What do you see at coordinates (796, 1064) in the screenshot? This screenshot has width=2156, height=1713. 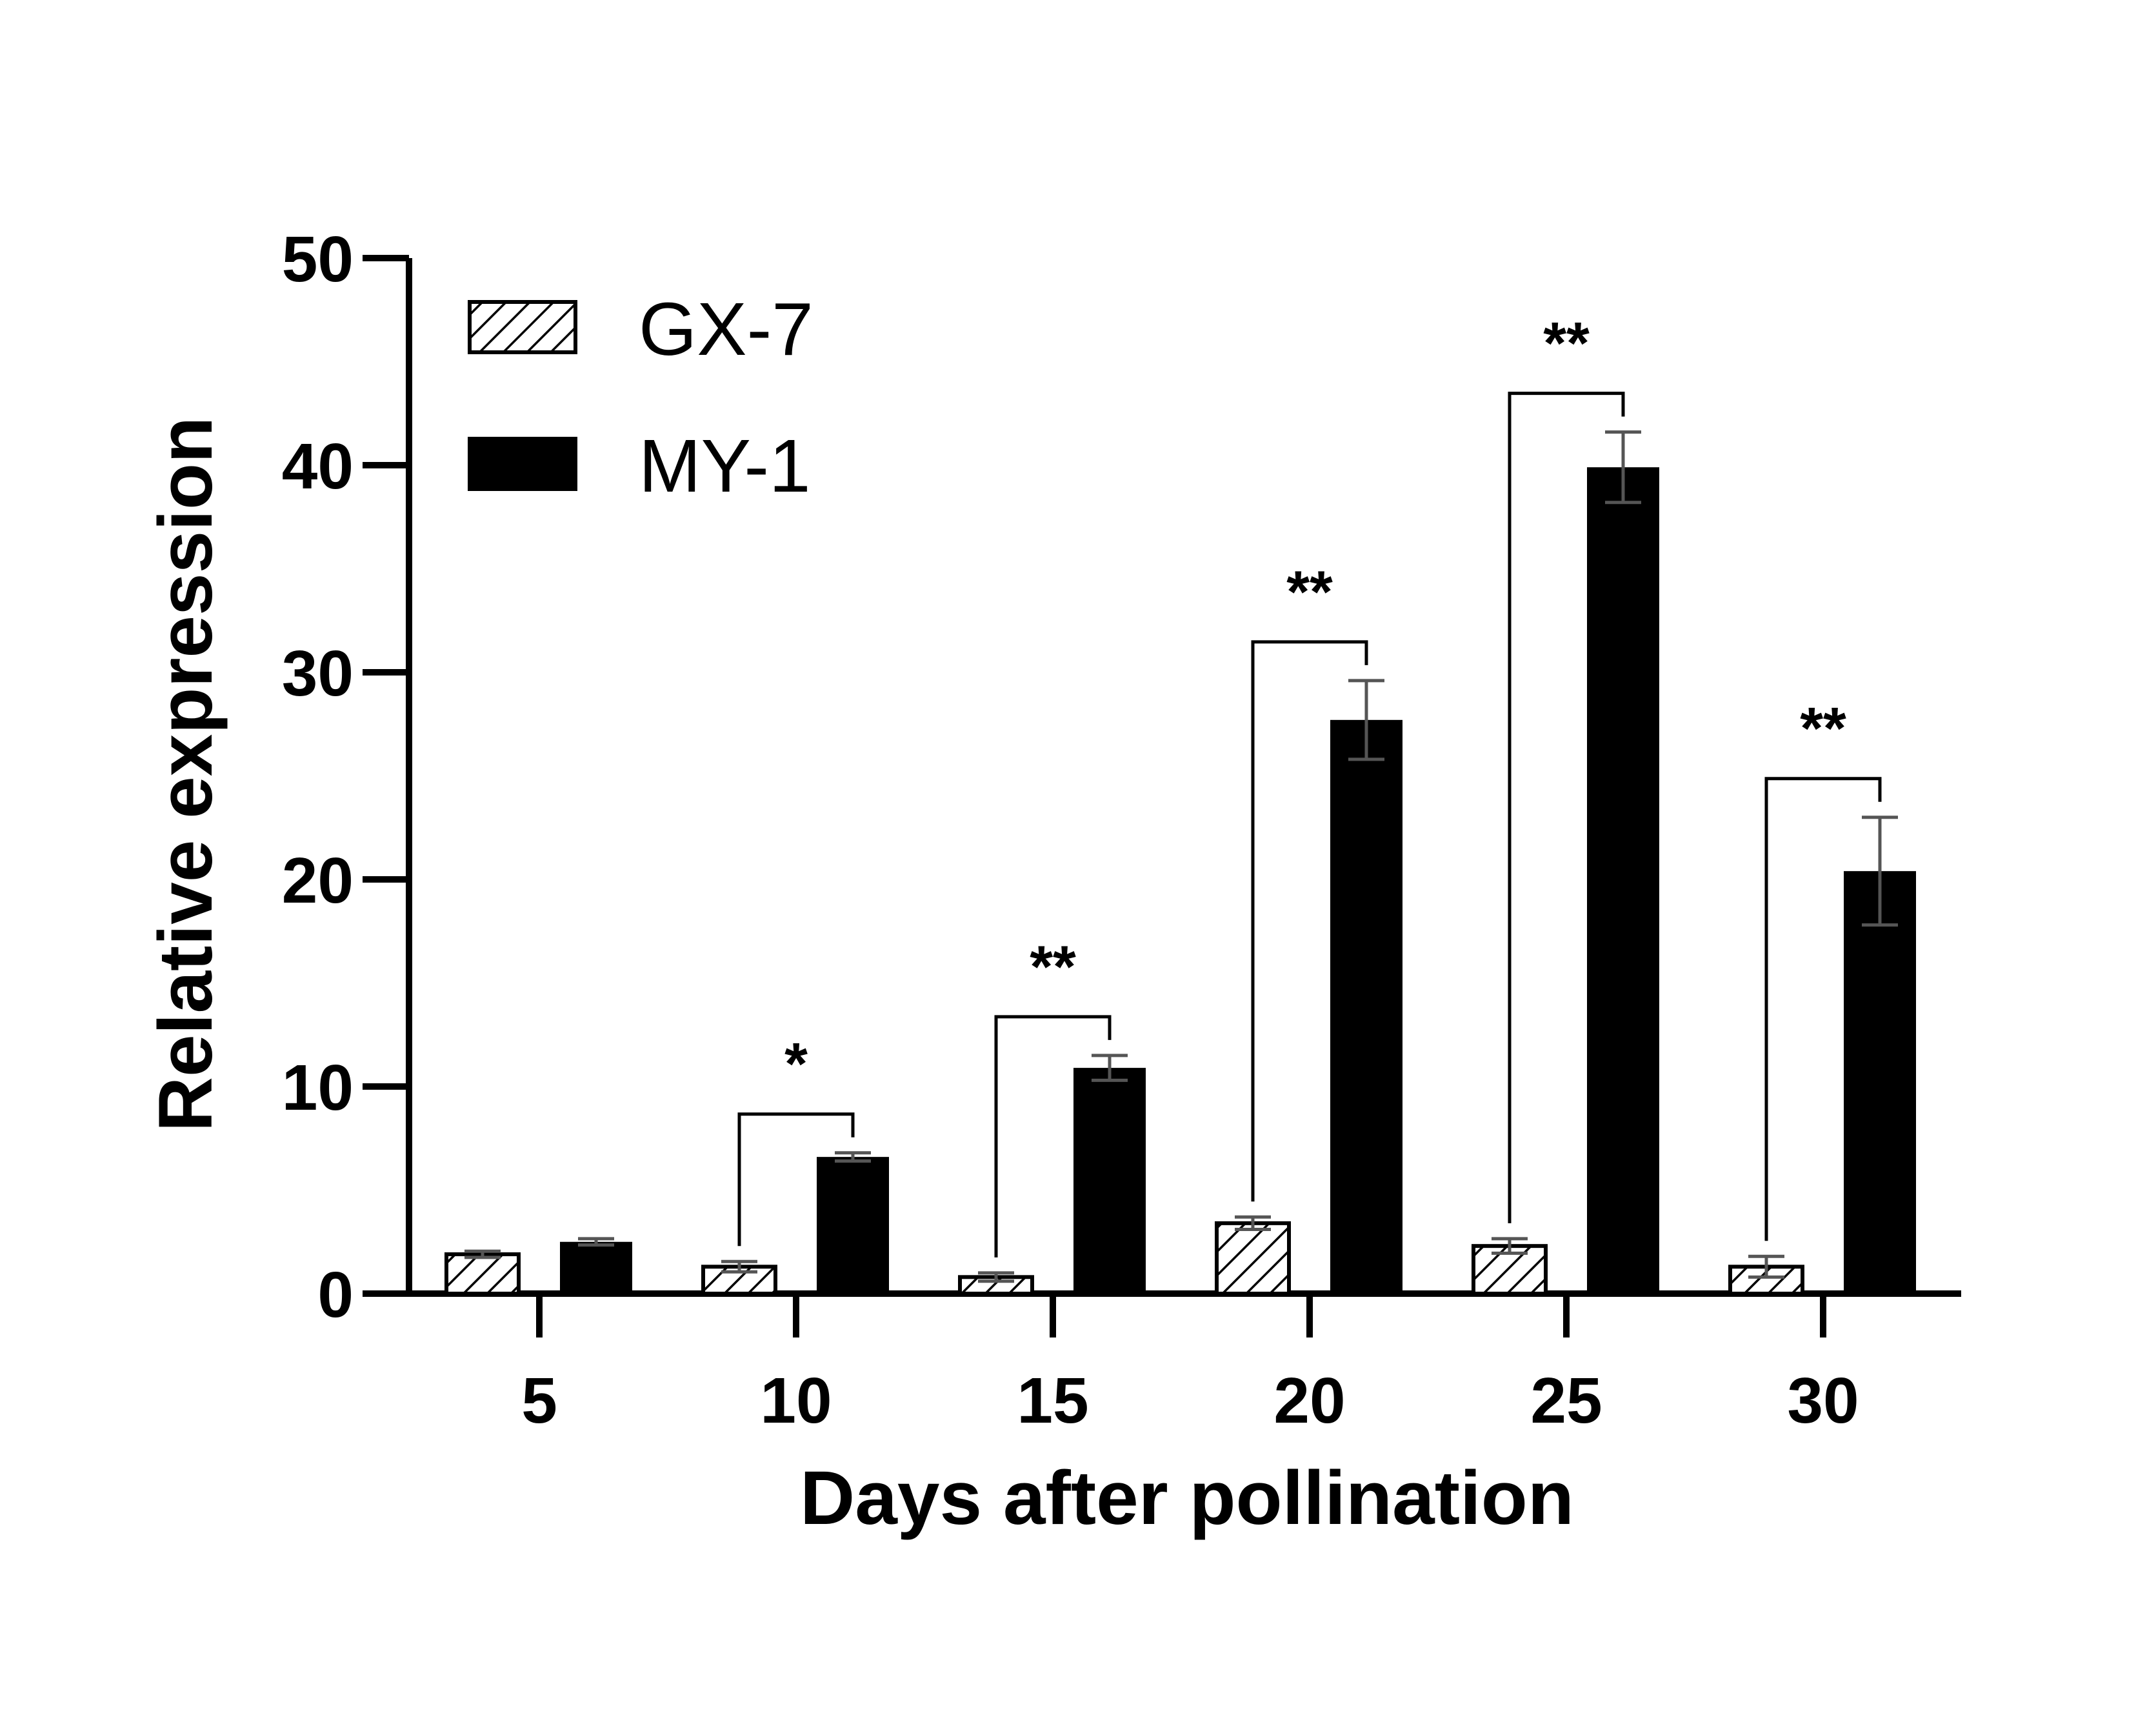 I see `significance-label: *` at bounding box center [796, 1064].